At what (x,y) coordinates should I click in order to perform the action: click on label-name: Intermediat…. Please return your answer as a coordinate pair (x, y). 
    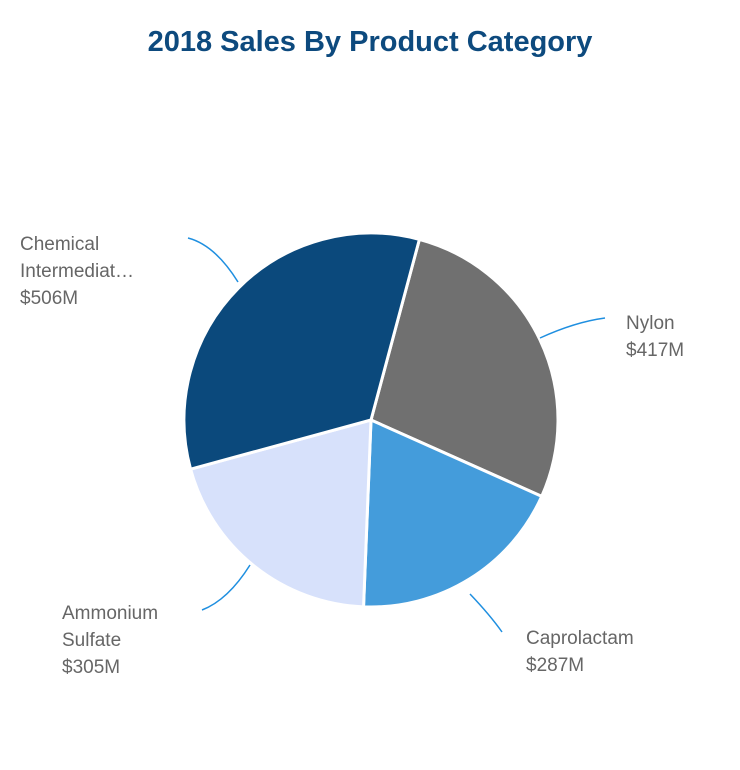
    Looking at the image, I should click on (77, 271).